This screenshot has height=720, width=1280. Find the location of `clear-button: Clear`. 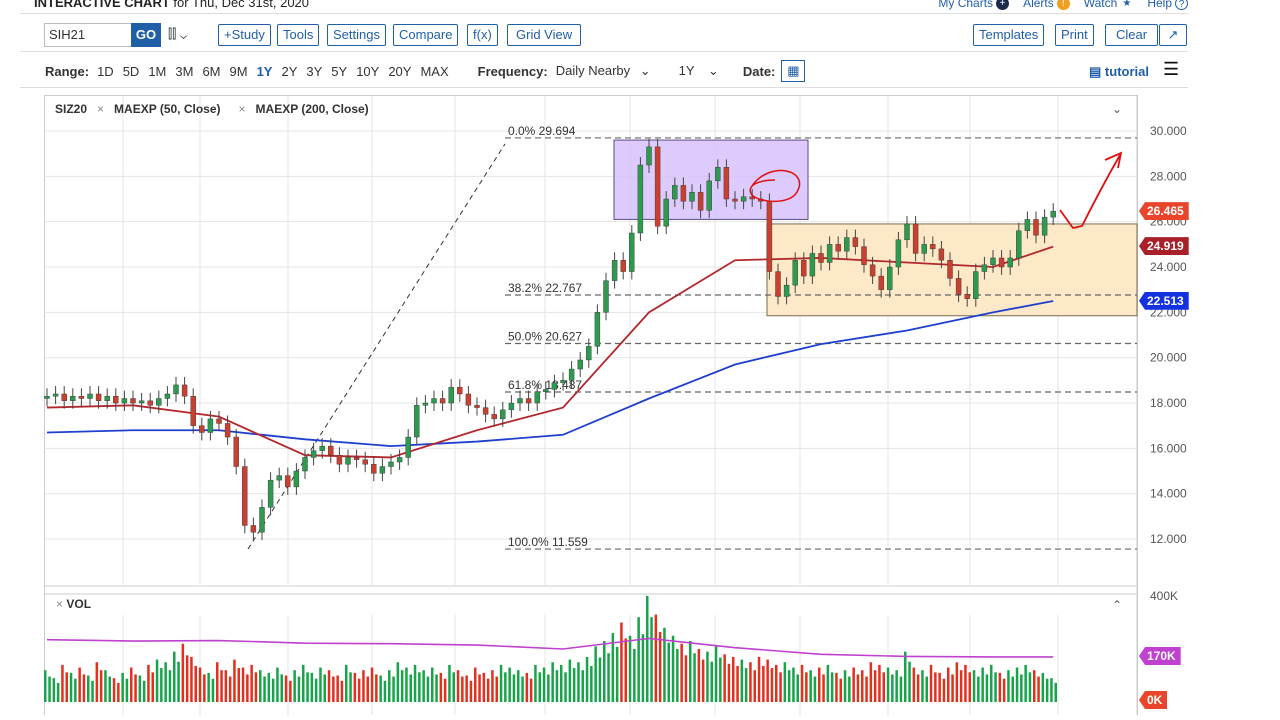

clear-button: Clear is located at coordinates (1132, 35).